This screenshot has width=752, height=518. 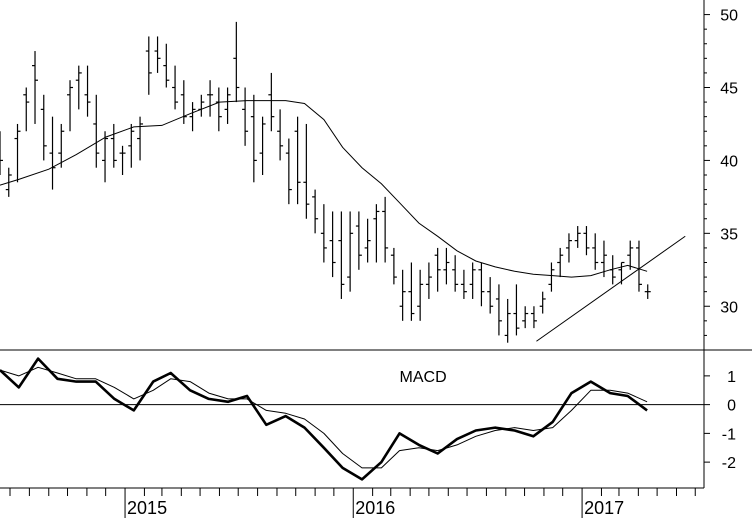 I want to click on macd-tick-label: 1, so click(x=731, y=377).